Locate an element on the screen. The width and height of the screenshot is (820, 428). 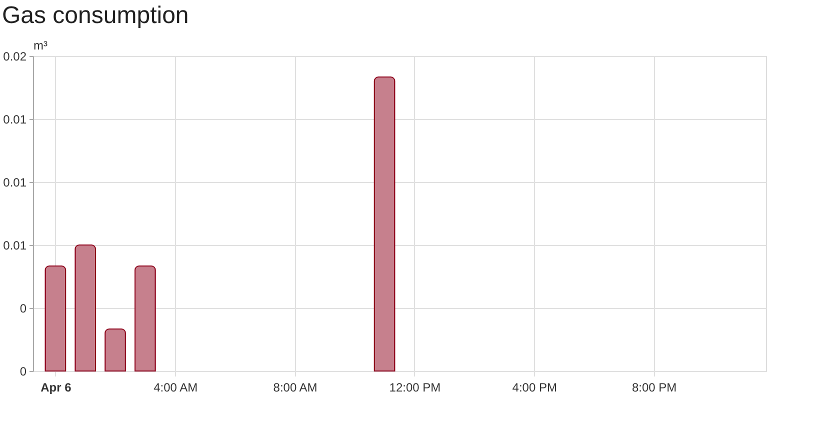
chart-title: Gas consumption is located at coordinates (95, 15).